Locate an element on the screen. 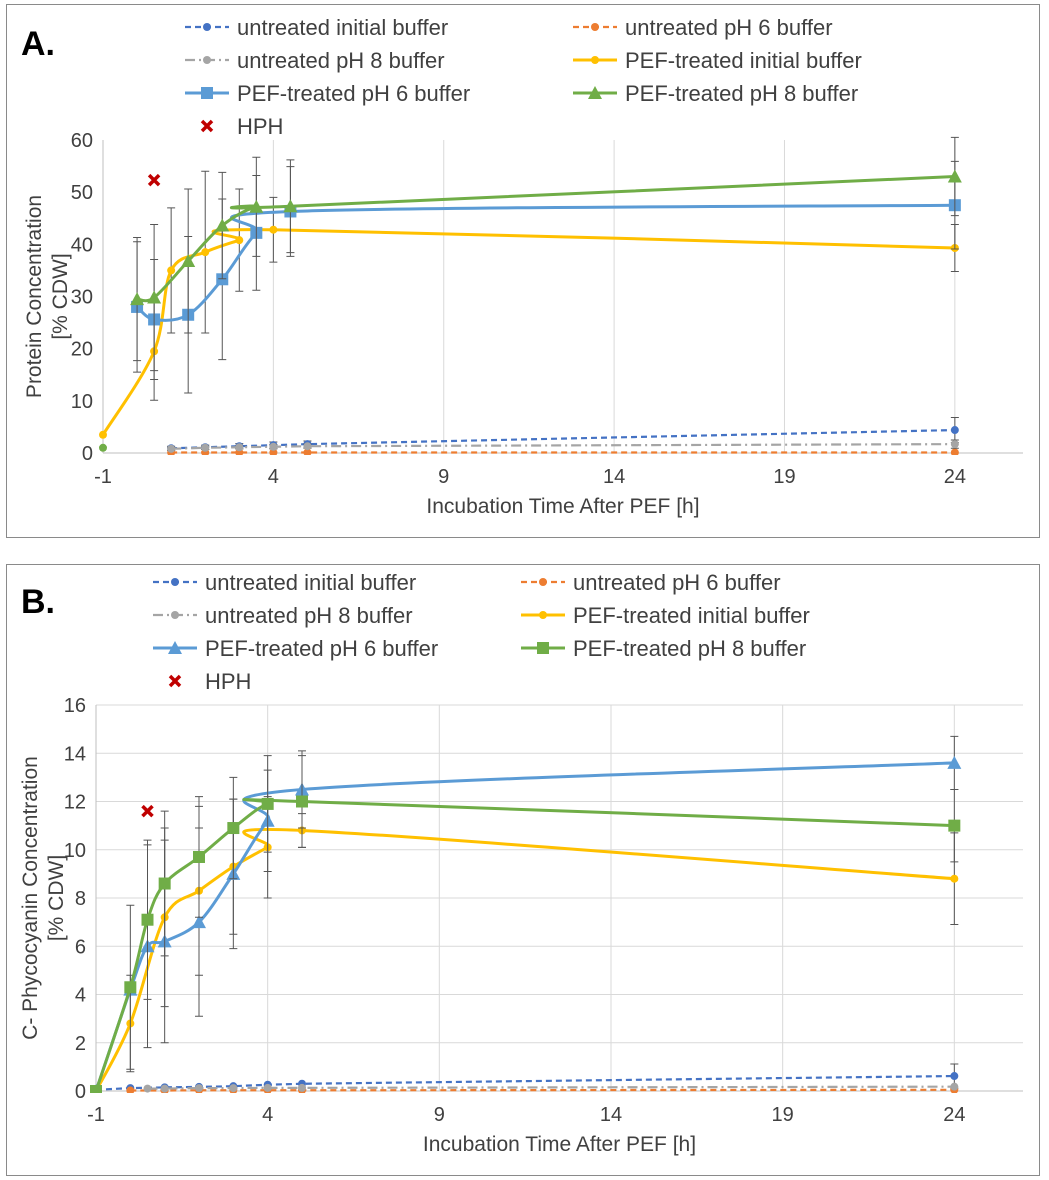 The height and width of the screenshot is (1180, 1049). y-tick-label: 16 is located at coordinates (75, 706).